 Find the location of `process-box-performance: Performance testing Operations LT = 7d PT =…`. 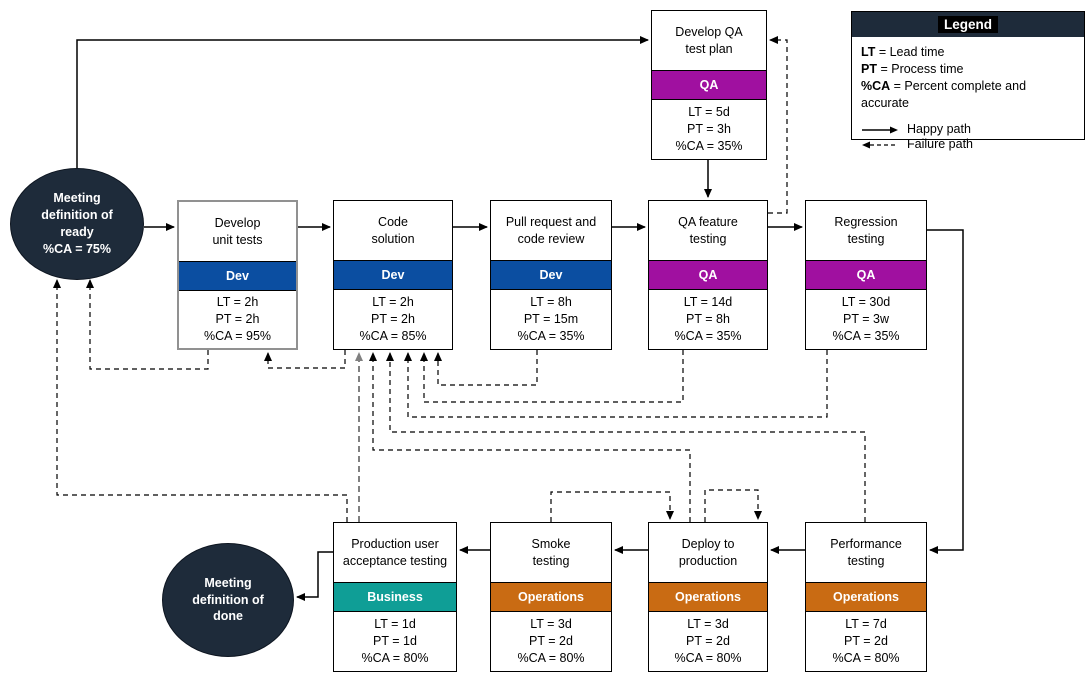

process-box-performance: Performance testing Operations LT = 7d PT =… is located at coordinates (866, 597).